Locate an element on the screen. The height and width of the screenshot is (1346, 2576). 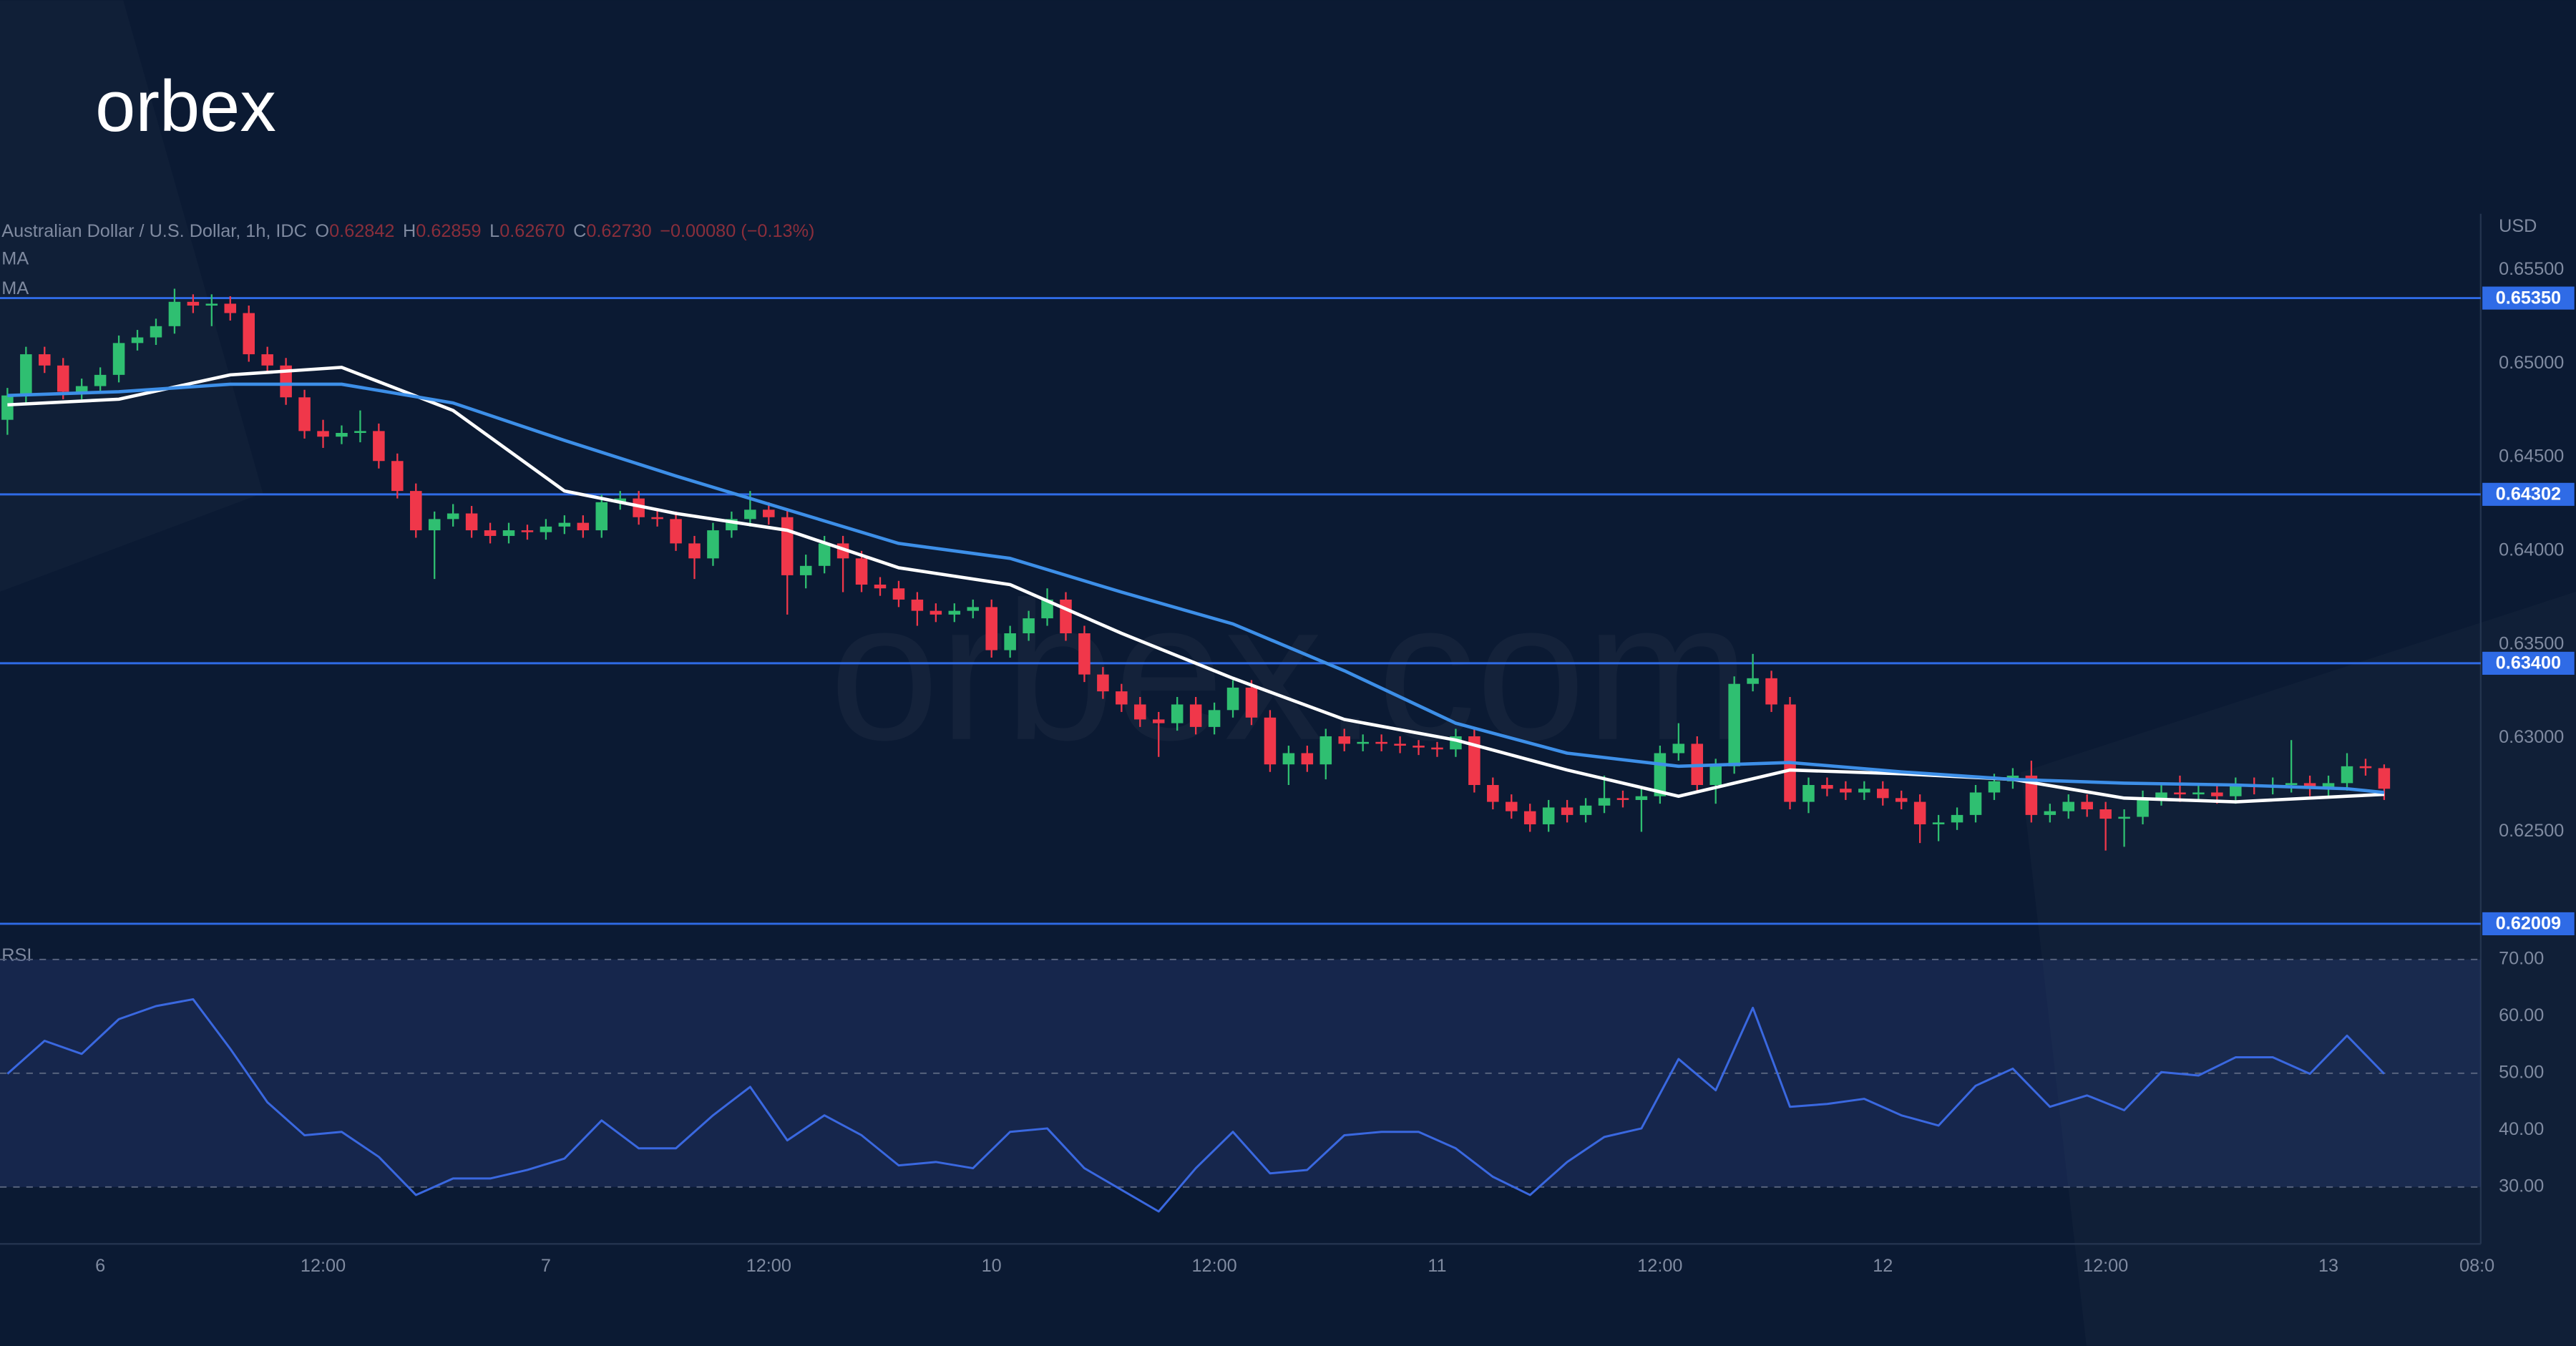
ohlc-key: O is located at coordinates (323, 231).